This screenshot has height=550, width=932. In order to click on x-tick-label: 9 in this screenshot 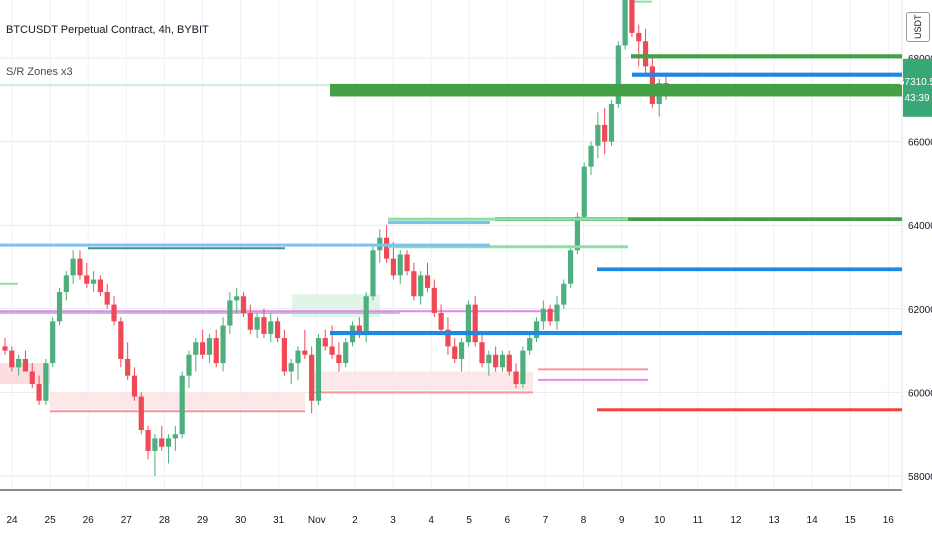, I will do `click(622, 520)`.